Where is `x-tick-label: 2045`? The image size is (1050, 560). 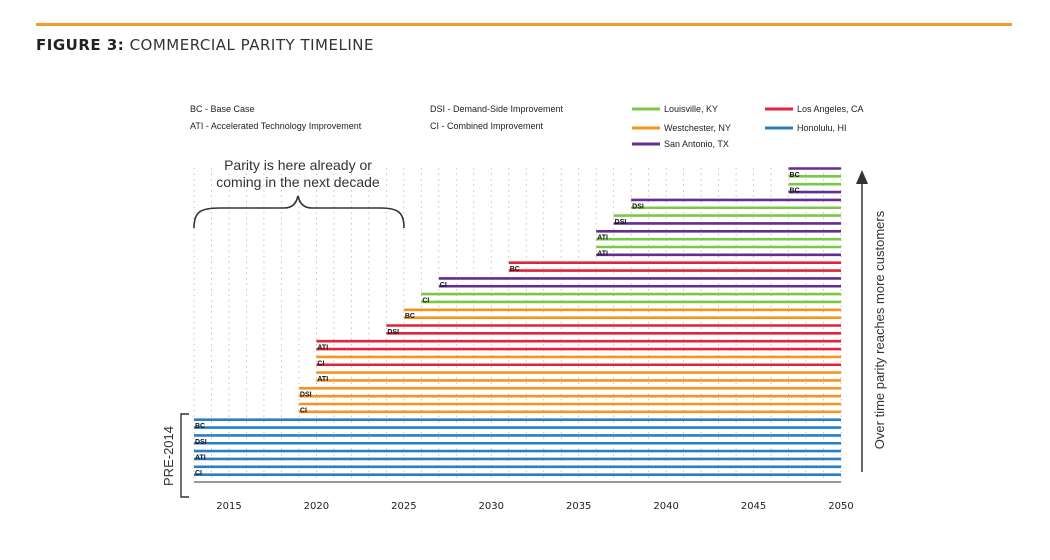
x-tick-label: 2045 is located at coordinates (753, 506).